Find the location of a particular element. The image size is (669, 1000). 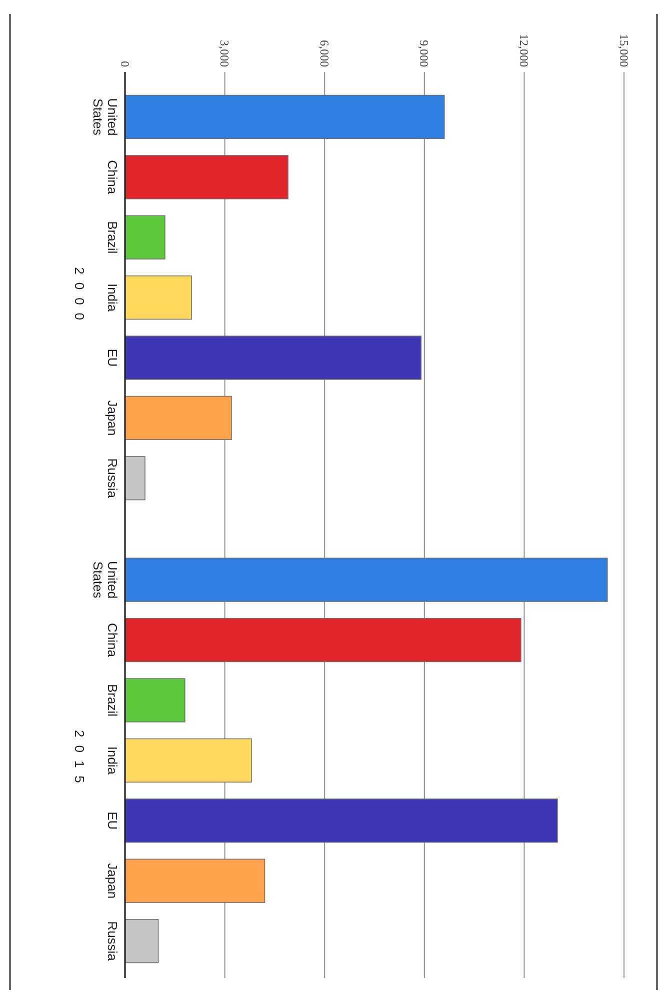

x-tick-label: 3,000 is located at coordinates (225, 53).